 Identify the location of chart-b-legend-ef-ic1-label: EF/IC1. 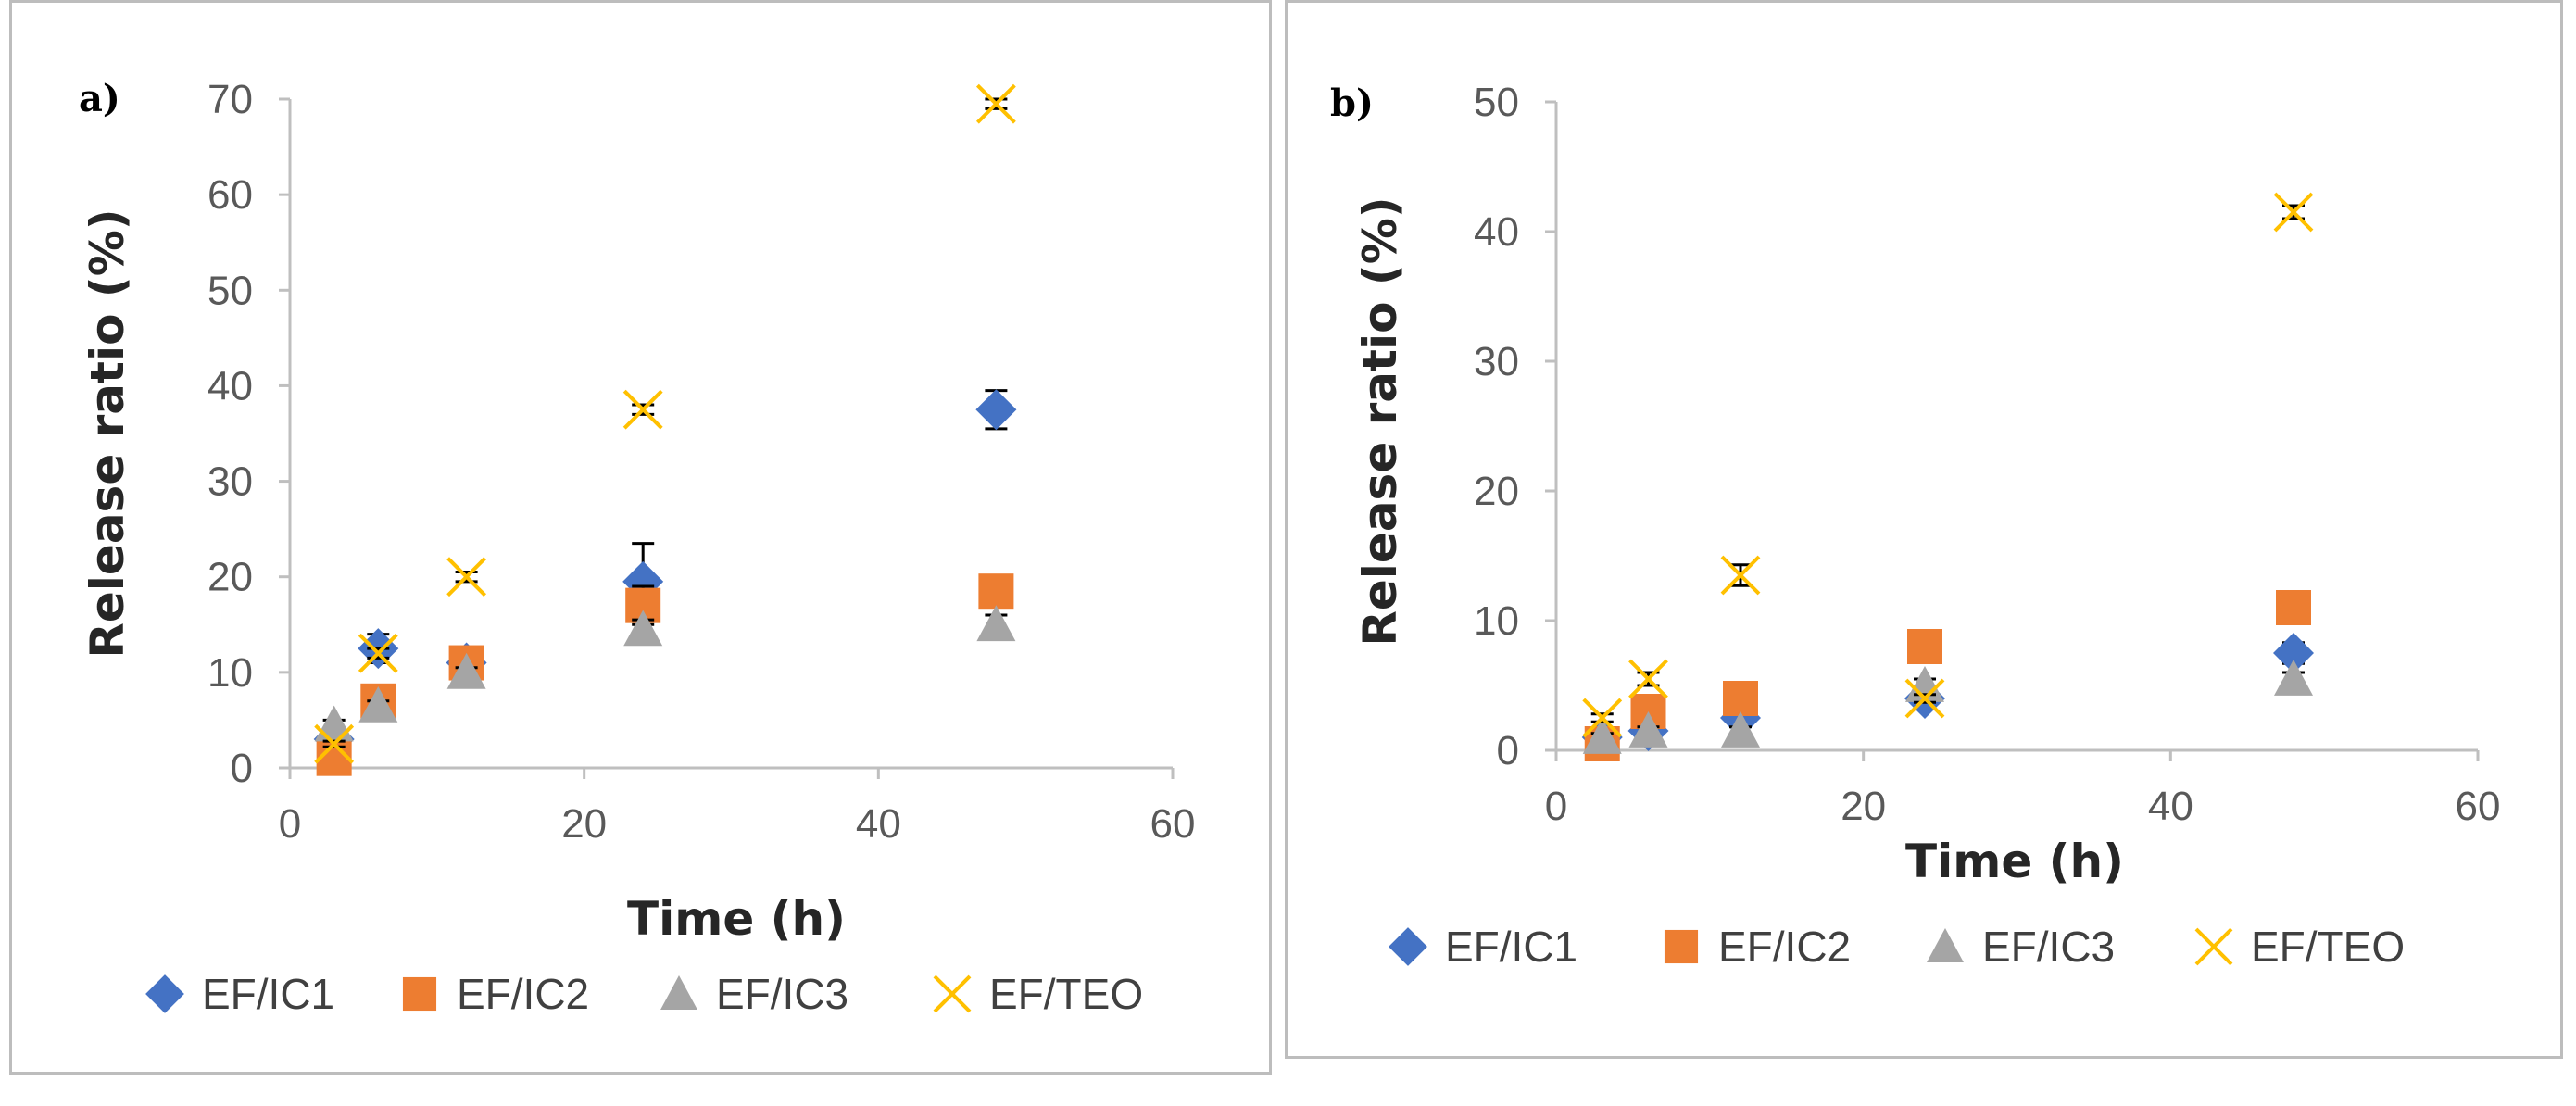
(1511, 947).